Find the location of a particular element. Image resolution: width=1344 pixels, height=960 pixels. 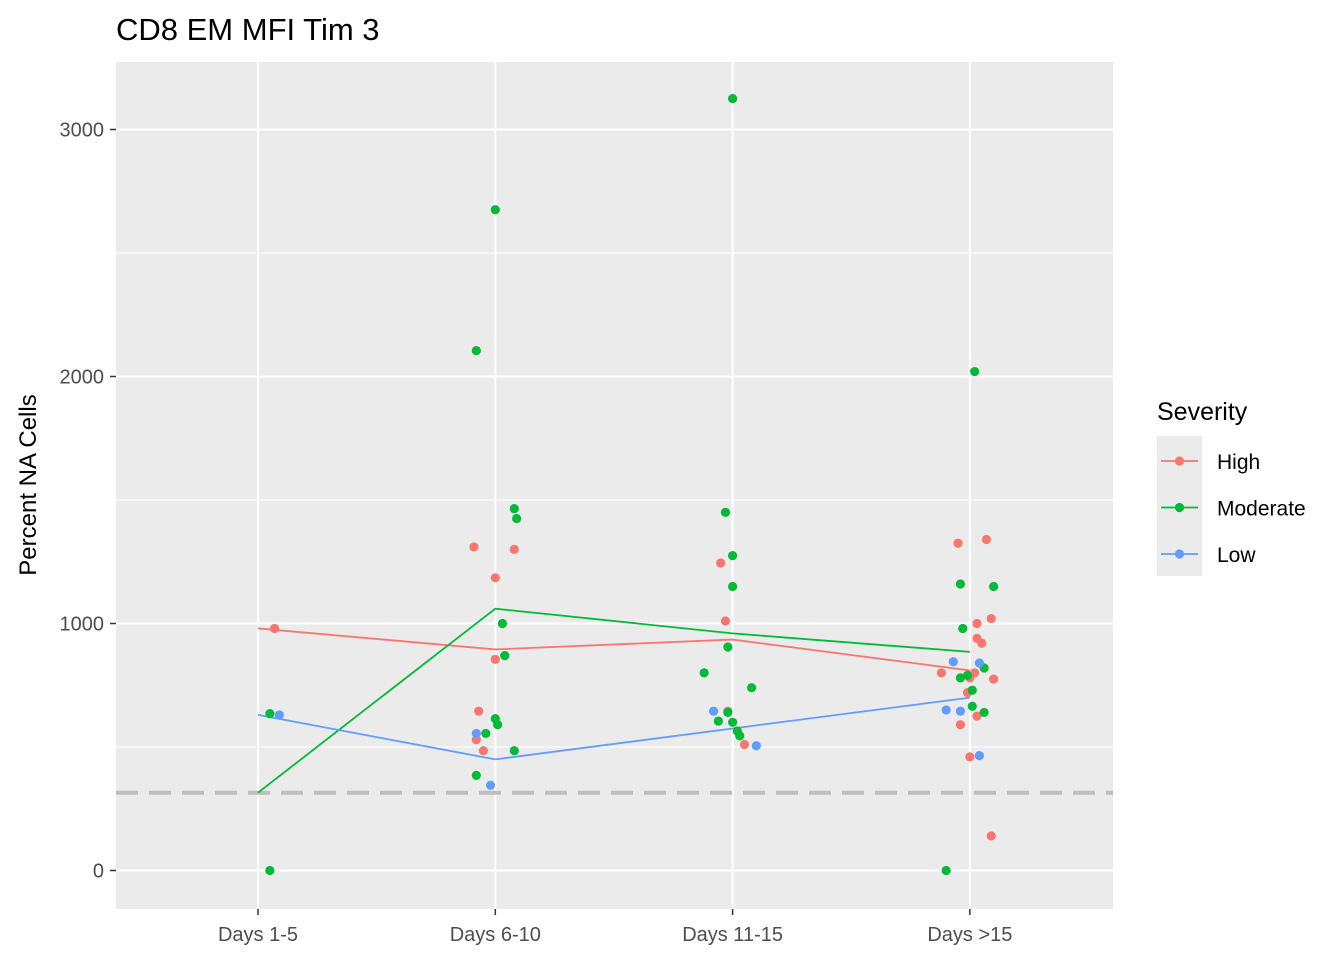

legend-label-moderate: Moderate is located at coordinates (1261, 509).